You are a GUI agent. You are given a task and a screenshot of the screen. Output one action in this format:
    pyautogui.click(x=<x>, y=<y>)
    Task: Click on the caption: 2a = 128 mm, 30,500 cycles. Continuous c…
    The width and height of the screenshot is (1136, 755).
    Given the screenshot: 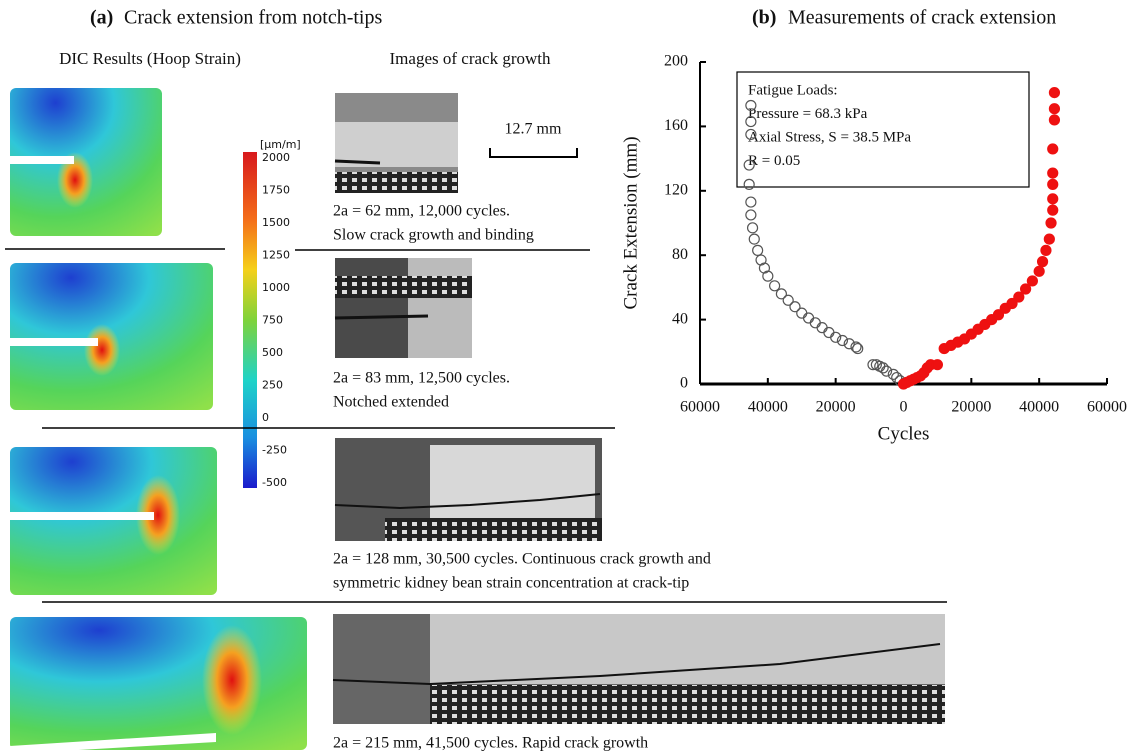 What is the action you would take?
    pyautogui.click(x=522, y=559)
    